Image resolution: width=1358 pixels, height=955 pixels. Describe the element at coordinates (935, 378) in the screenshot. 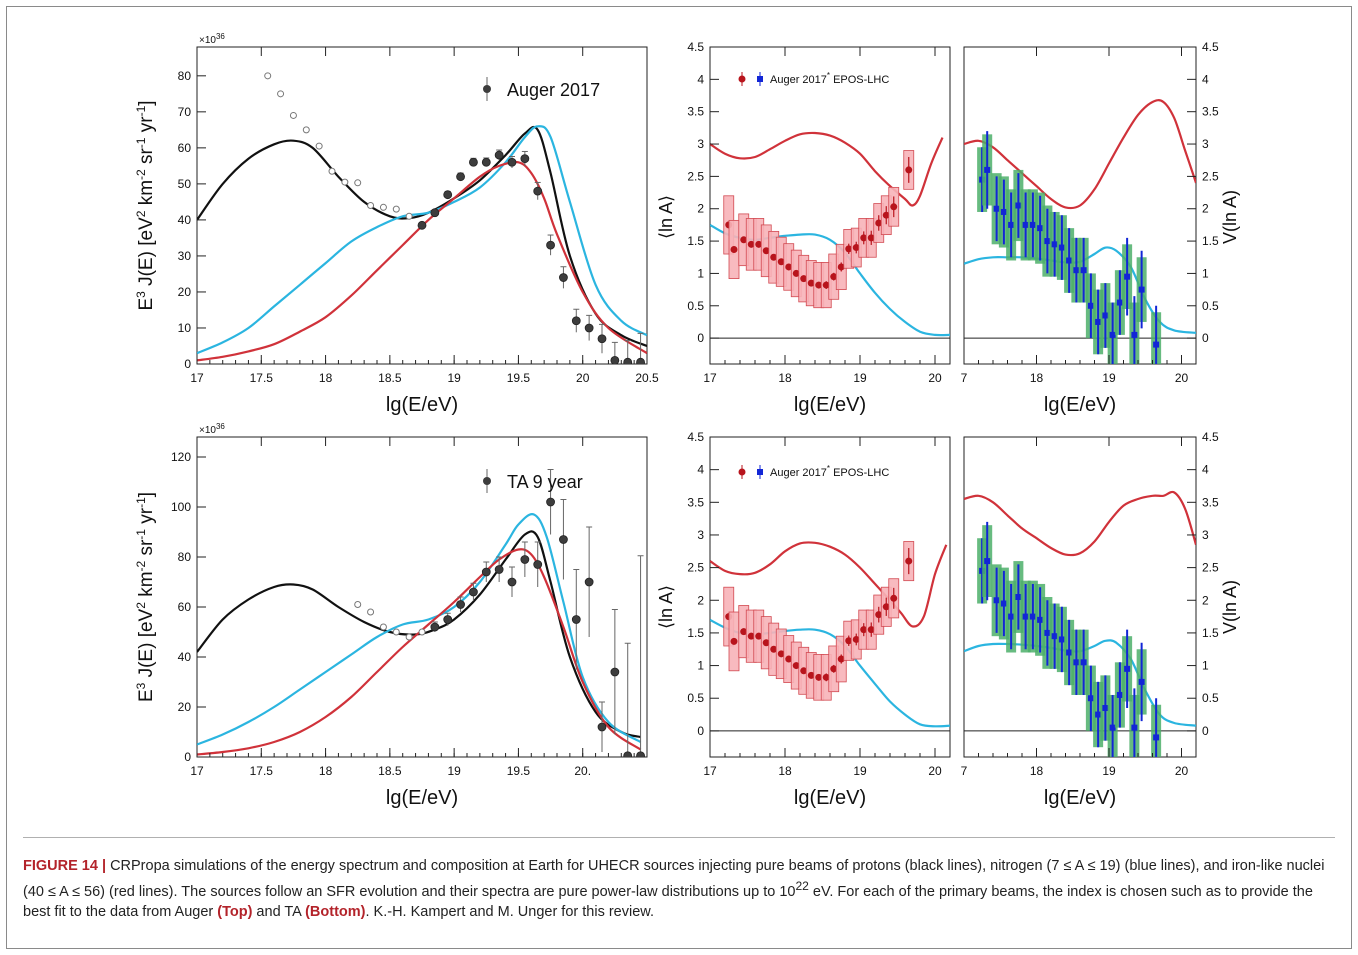

I see `x-tick-label: 20` at that location.